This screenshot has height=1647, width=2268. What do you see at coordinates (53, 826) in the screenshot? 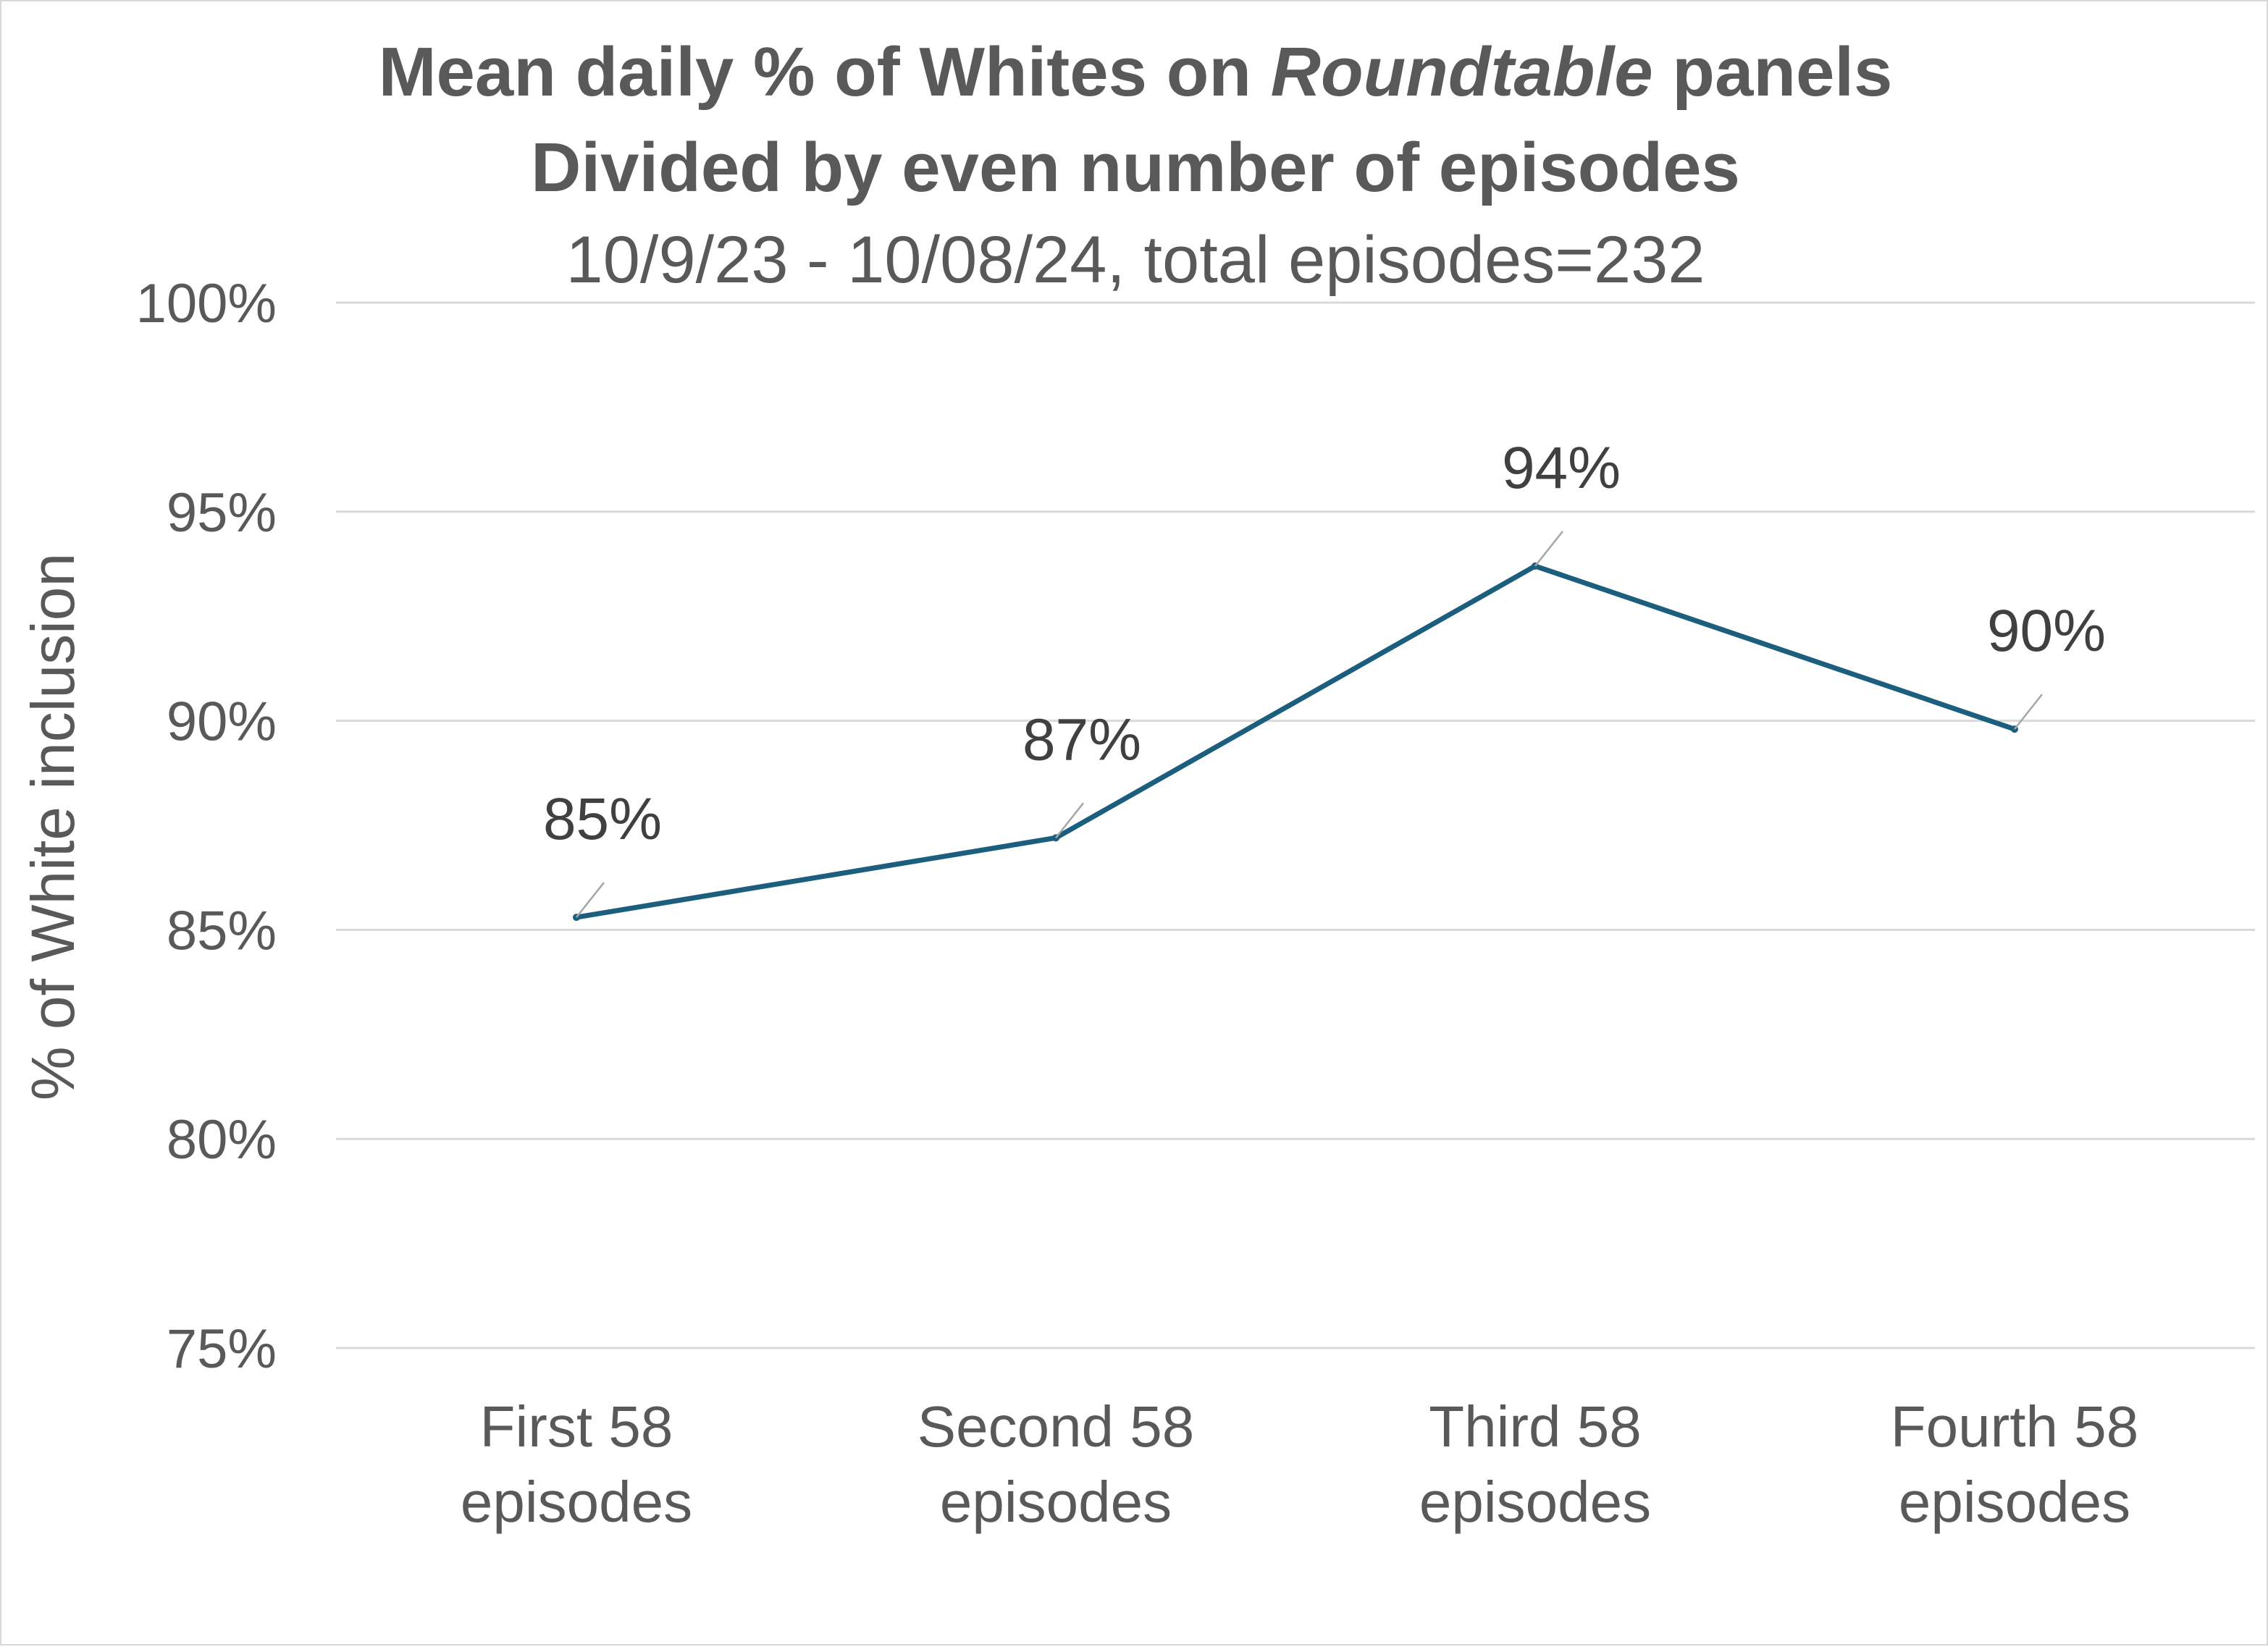
I see `y-axis-label: % of White inclusion` at bounding box center [53, 826].